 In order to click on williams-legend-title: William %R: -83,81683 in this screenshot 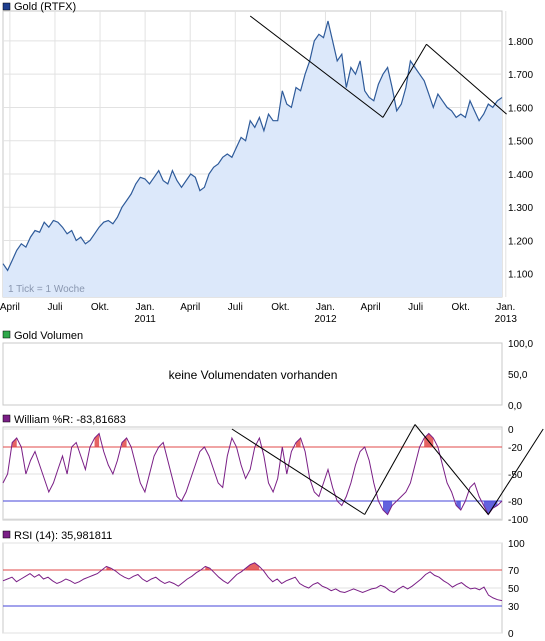, I will do `click(70, 420)`.